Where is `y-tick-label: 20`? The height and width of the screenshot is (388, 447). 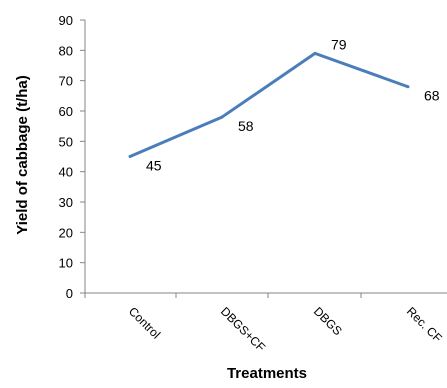 y-tick-label: 20 is located at coordinates (66, 232).